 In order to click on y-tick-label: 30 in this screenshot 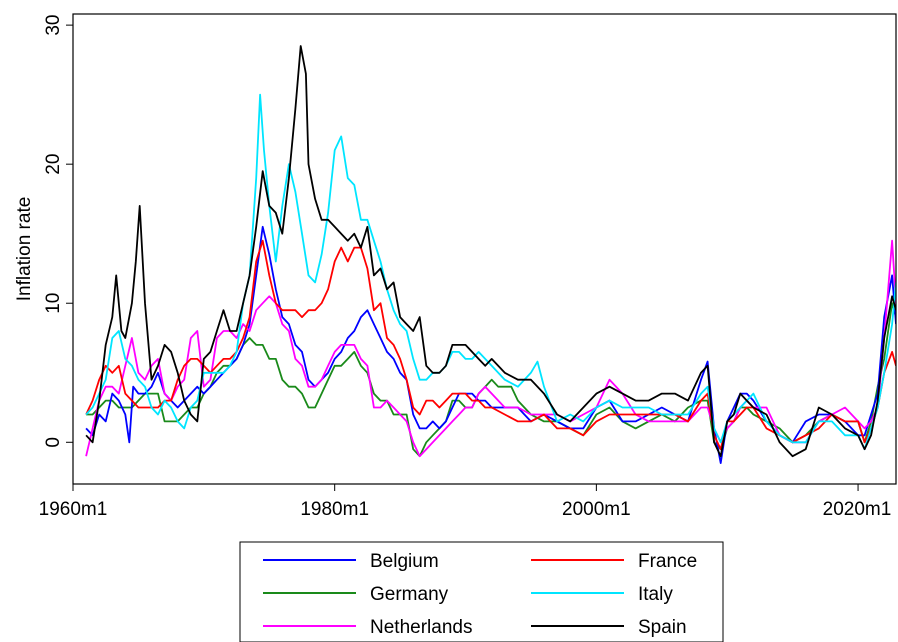, I will do `click(53, 25)`.